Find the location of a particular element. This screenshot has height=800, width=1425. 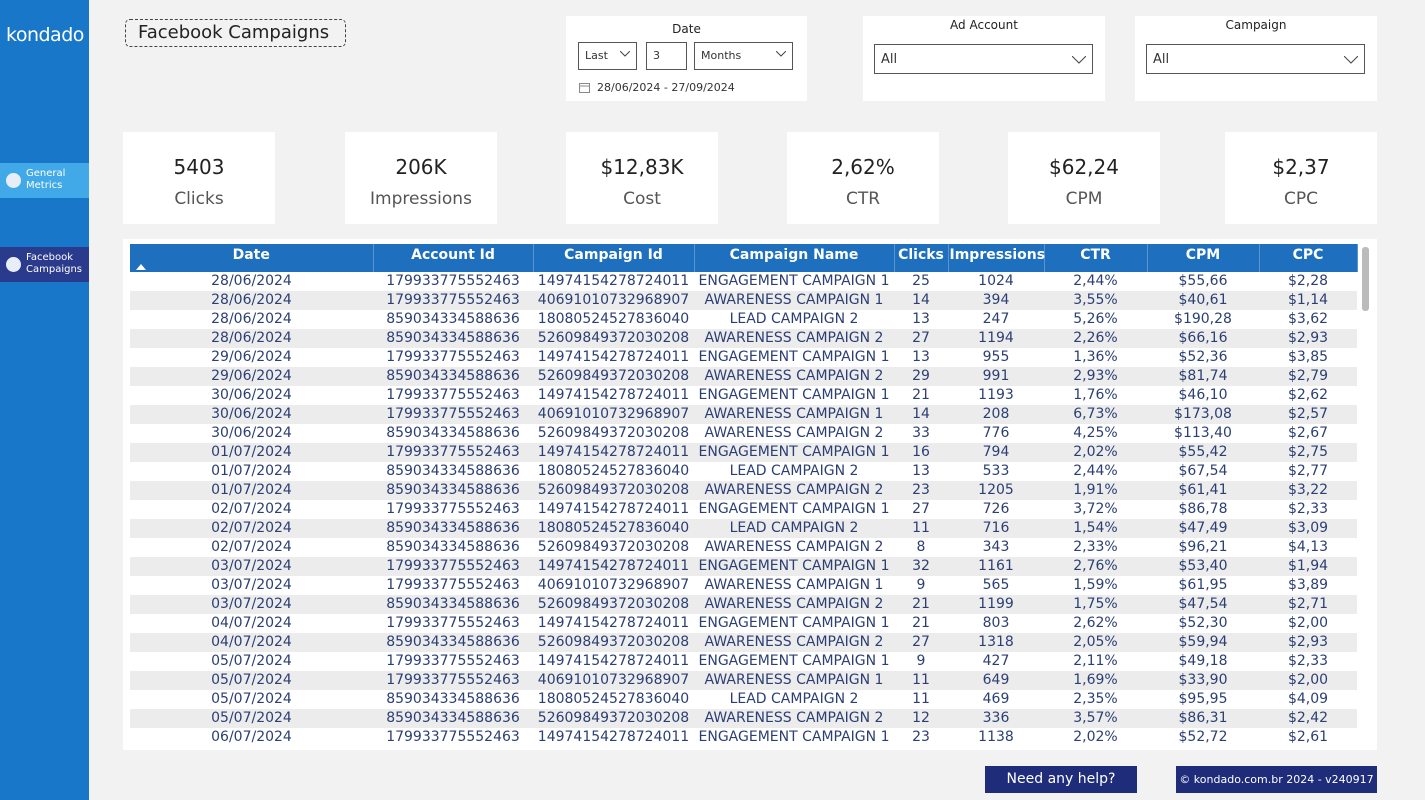

table-cell: $3,22 is located at coordinates (1308, 490).